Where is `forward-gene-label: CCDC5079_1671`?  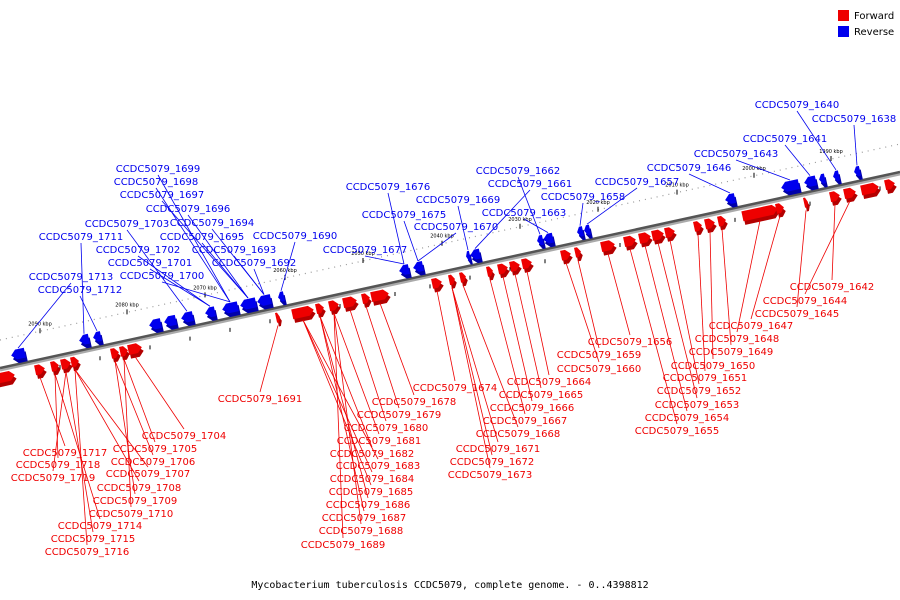
forward-gene-label: CCDC5079_1671 is located at coordinates (498, 449).